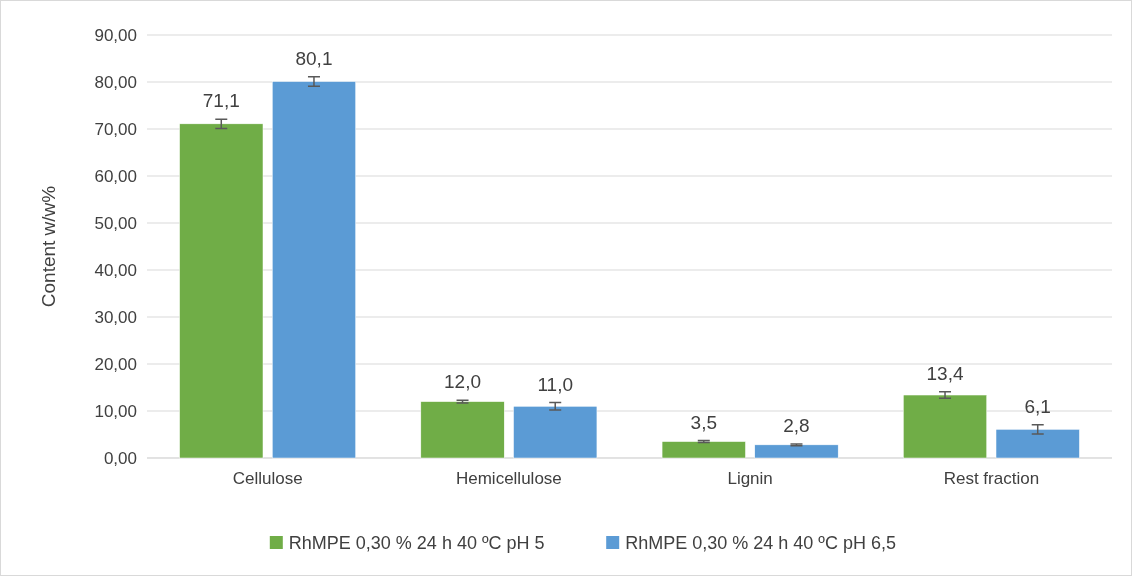  What do you see at coordinates (945, 373) in the screenshot?
I see `data-label: 13,4` at bounding box center [945, 373].